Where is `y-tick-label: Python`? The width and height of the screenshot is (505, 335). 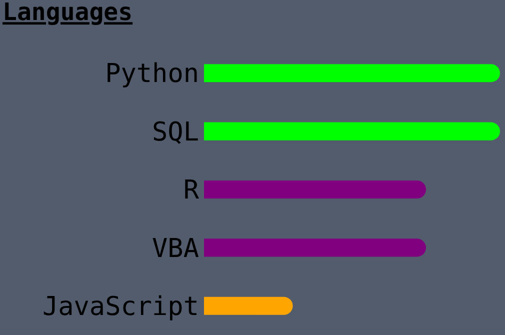 y-tick-label: Python is located at coordinates (152, 74).